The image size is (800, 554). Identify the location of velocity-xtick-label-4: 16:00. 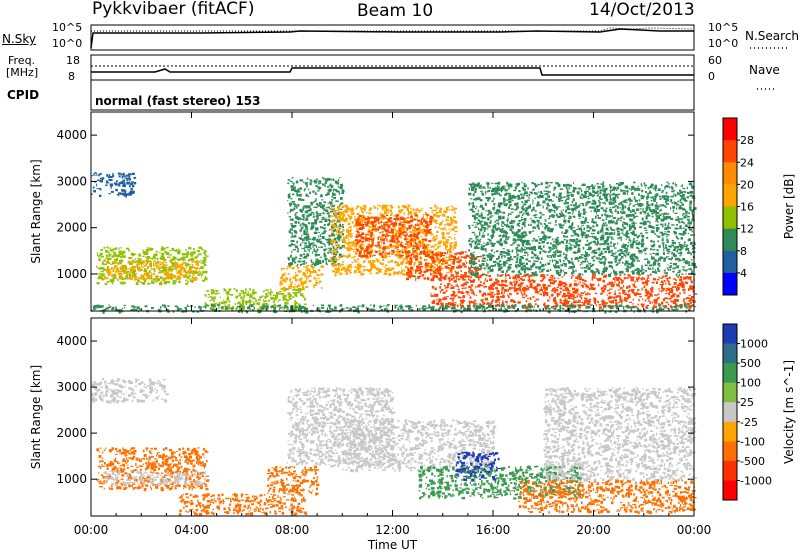
(493, 530).